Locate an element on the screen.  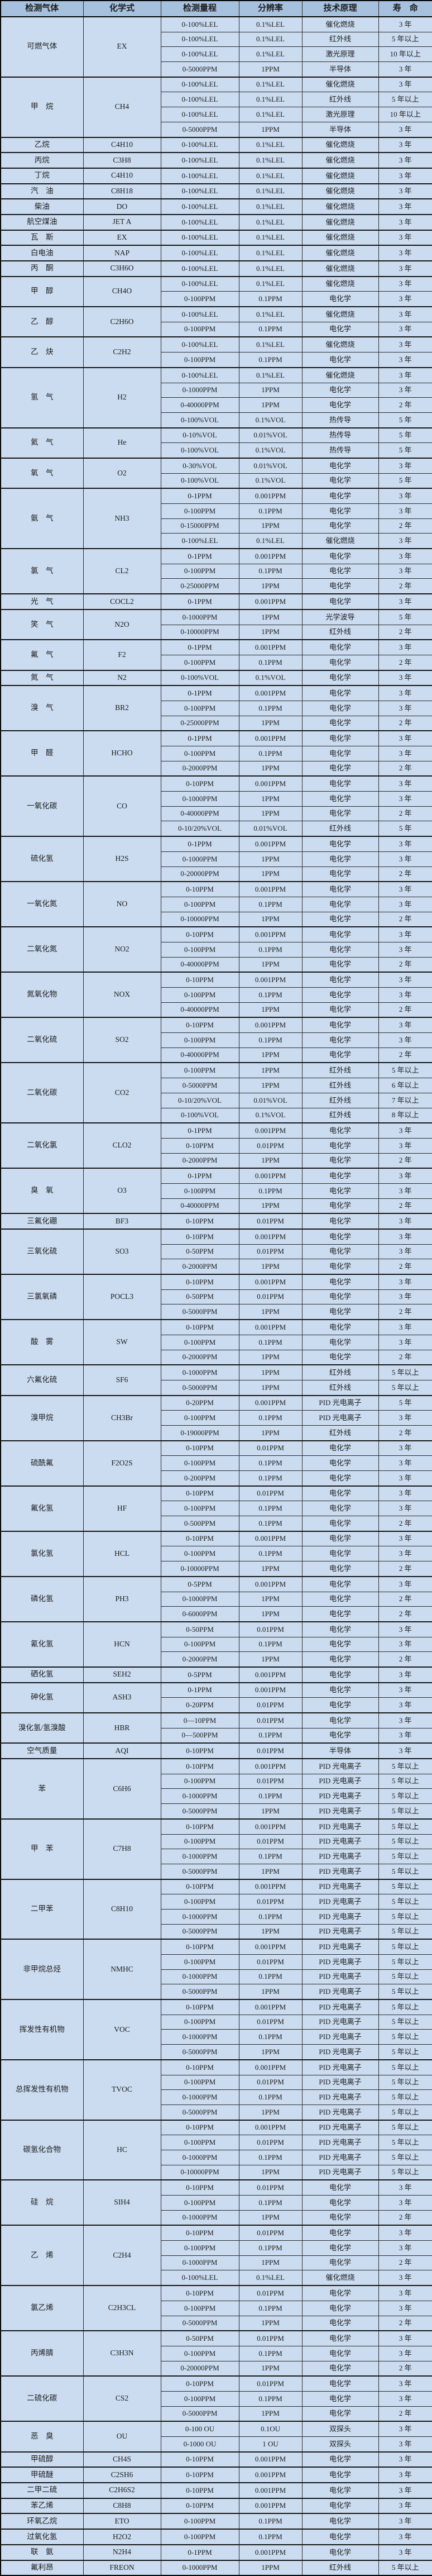
spec-row: 0-5000PPM 1PPM PID 光电离子 5 年以上 is located at coordinates (217, 1931).